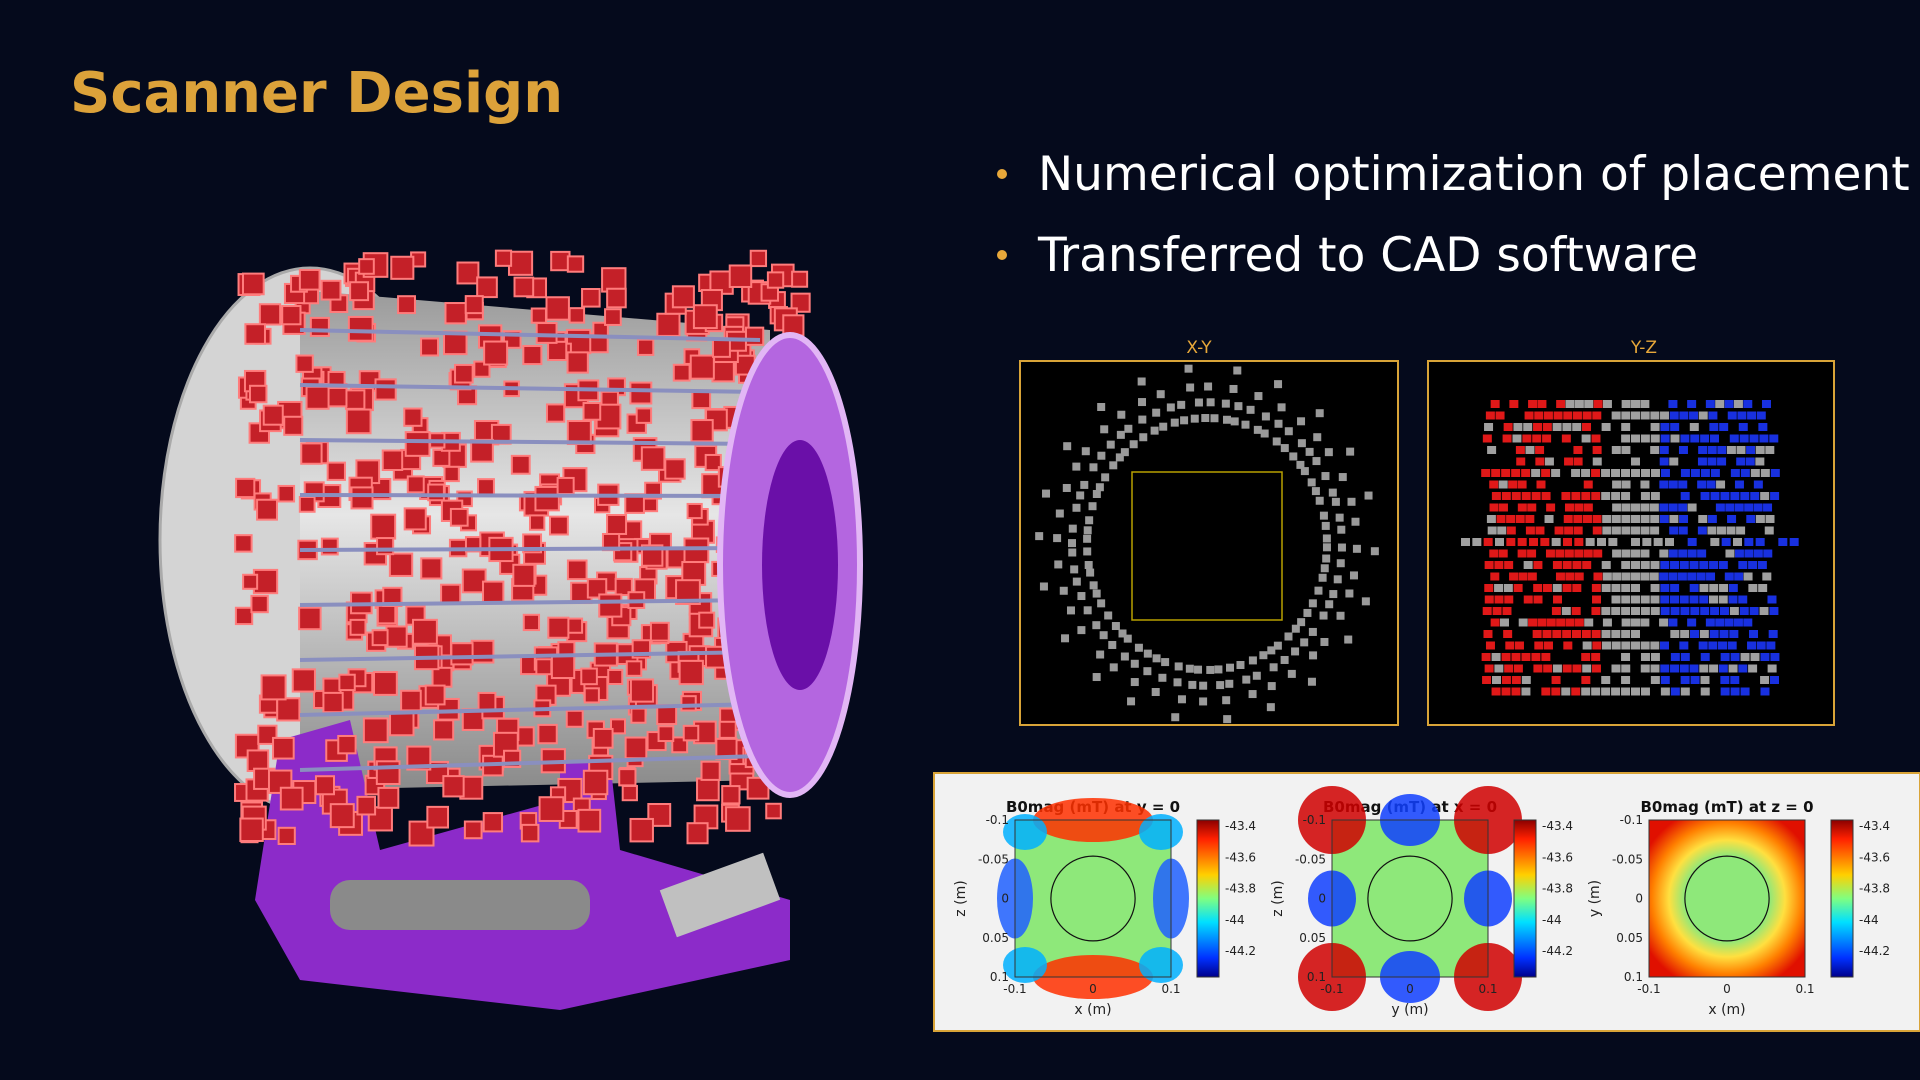 This screenshot has width=1920, height=1080. I want to click on colorbar, so click(1525, 898).